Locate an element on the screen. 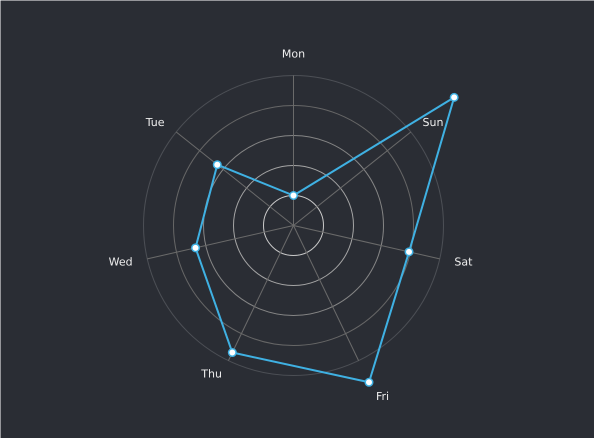  spoke-label: Sat is located at coordinates (464, 262).